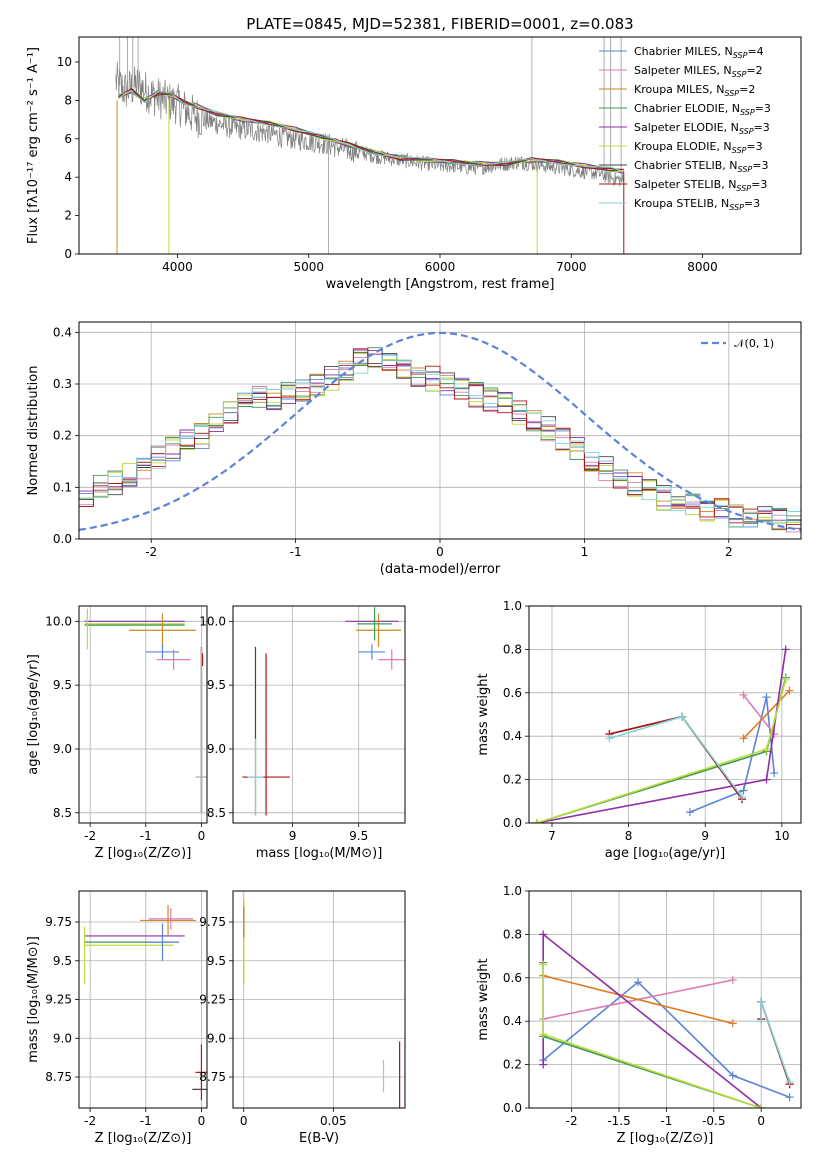  I want to click on x-tick-label: 9.5, so click(358, 836).